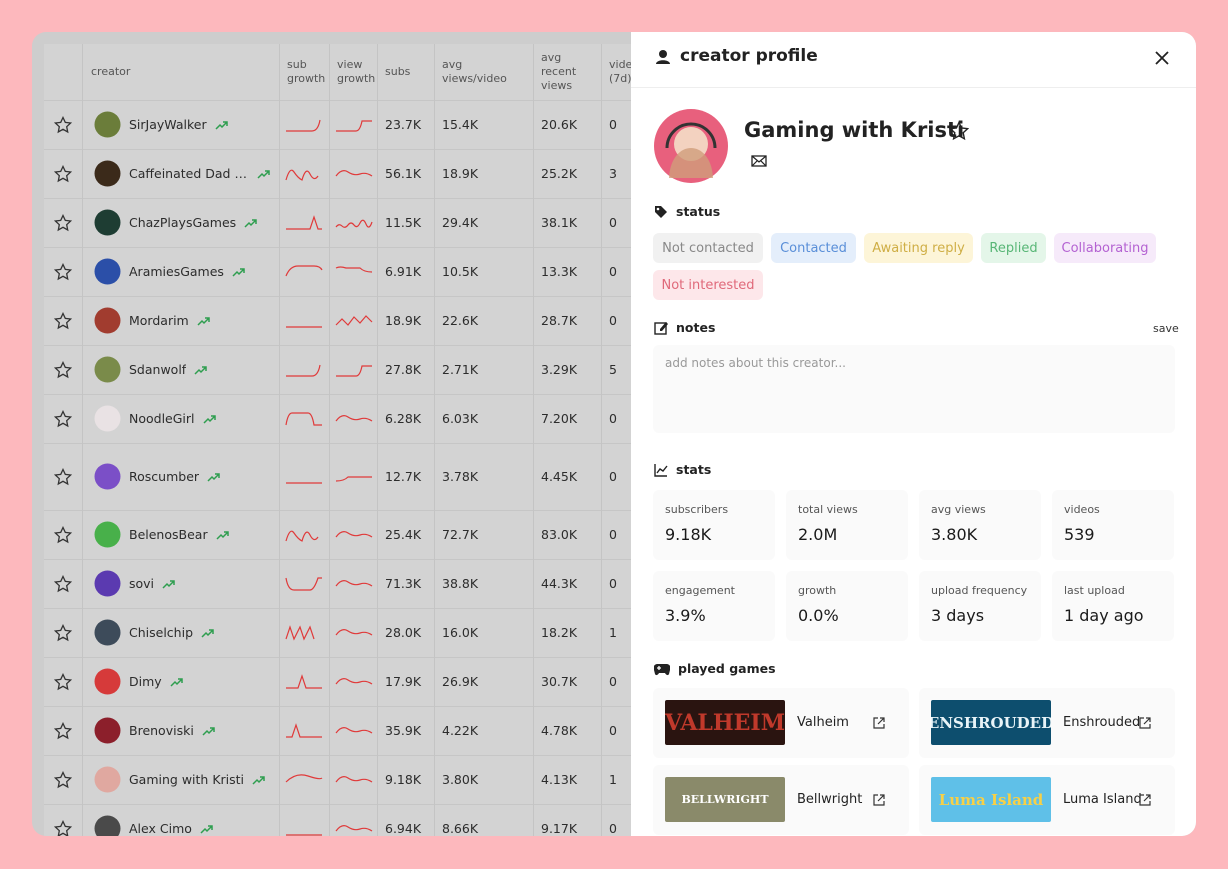  Describe the element at coordinates (616, 820) in the screenshot. I see `videos-cell: 0` at that location.